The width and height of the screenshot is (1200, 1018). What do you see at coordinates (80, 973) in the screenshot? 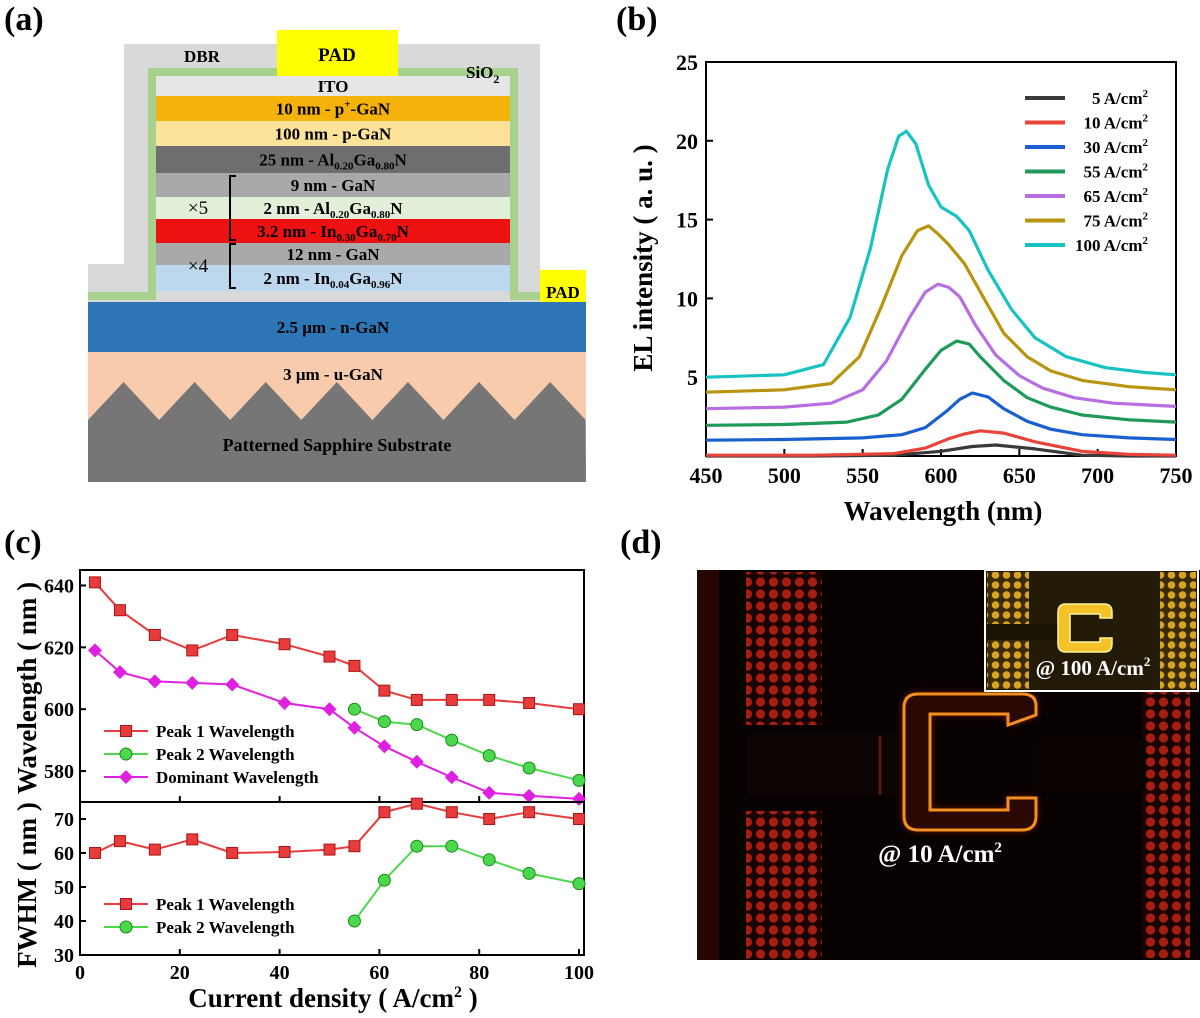
I see `c-bot-x-tick-label: 0` at bounding box center [80, 973].